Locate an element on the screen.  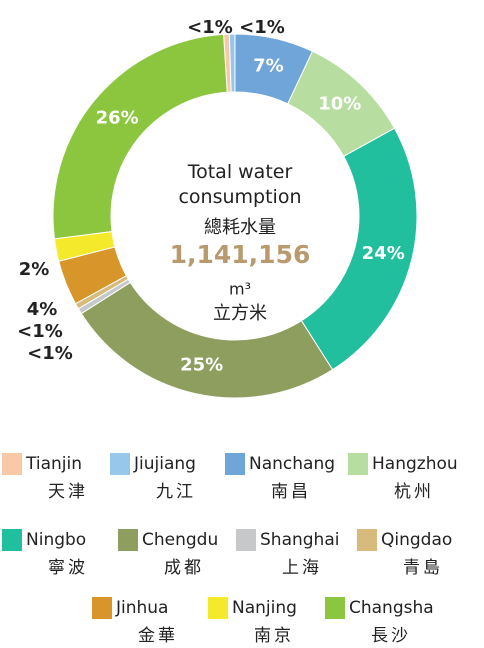
legend-label-zh: 南京 is located at coordinates (274, 636).